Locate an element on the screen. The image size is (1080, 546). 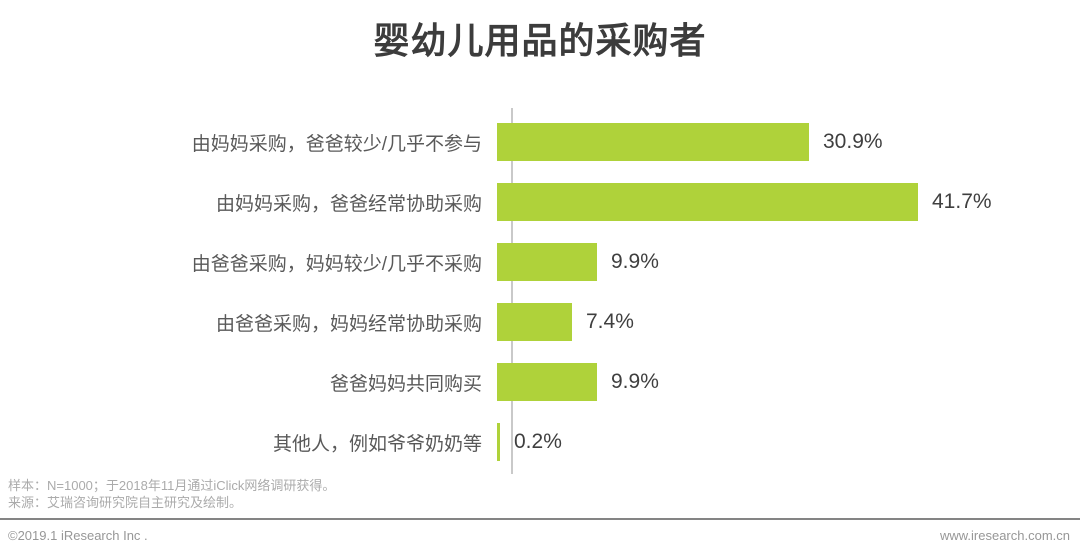
bar-area: 41.7% is located at coordinates (788, 202).